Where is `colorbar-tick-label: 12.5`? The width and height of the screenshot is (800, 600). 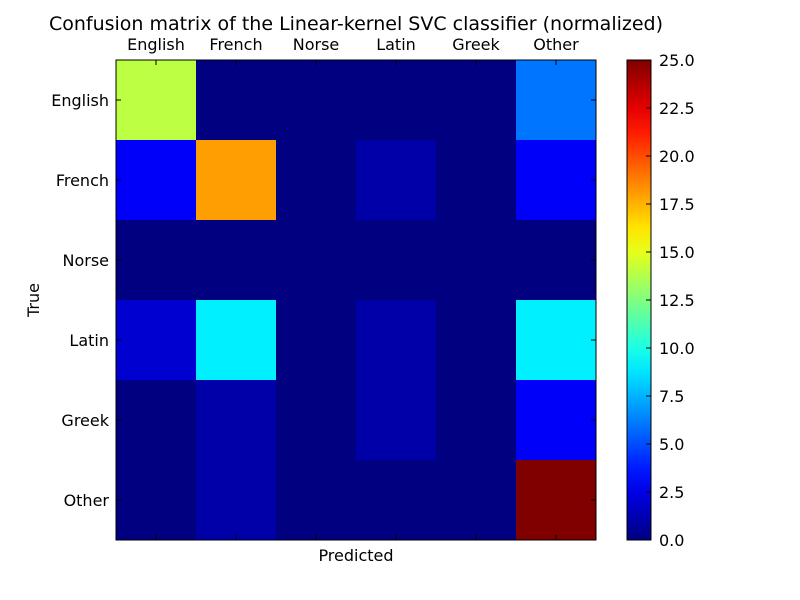
colorbar-tick-label: 12.5 is located at coordinates (677, 300).